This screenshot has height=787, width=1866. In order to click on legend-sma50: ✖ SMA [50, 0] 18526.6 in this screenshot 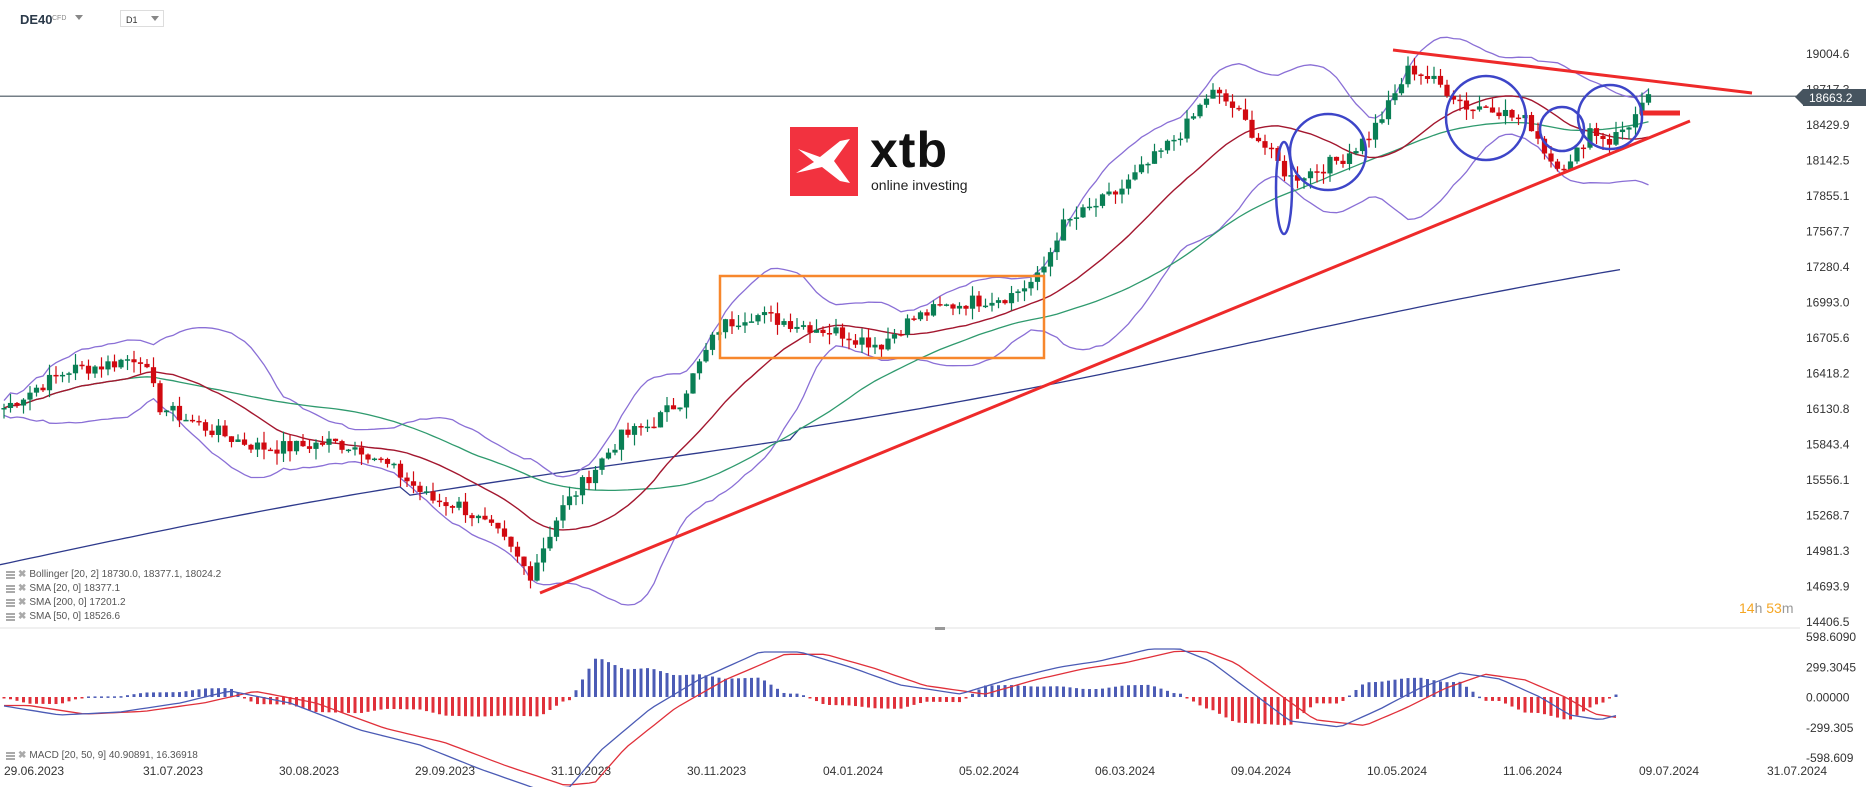, I will do `click(113, 617)`.